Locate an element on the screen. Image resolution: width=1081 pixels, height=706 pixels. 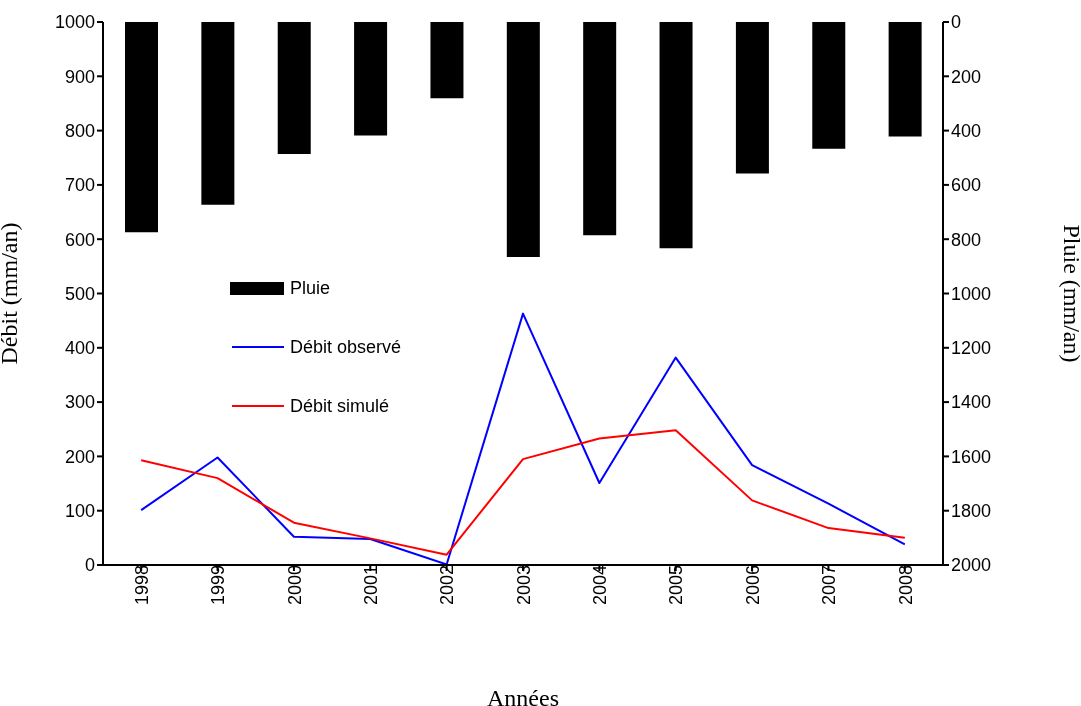
line-series is located at coordinates (523, 492).